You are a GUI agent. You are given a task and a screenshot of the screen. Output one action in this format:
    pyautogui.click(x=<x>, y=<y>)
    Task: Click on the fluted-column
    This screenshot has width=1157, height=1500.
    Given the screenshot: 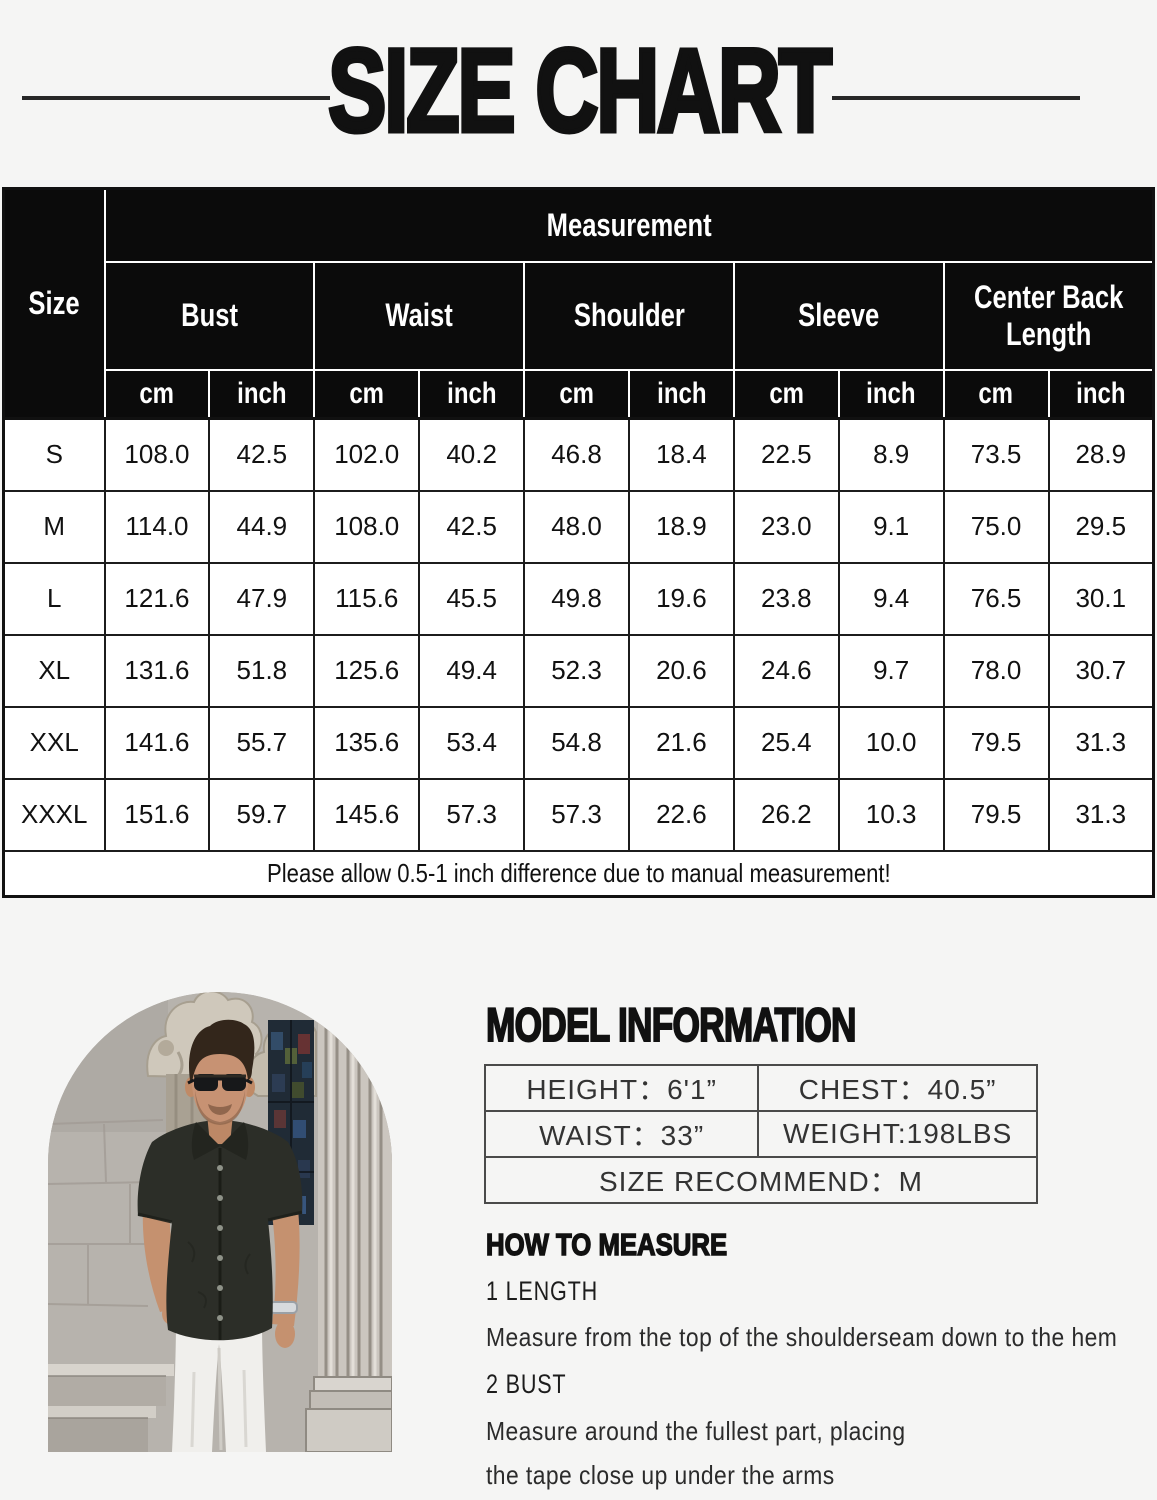 What is the action you would take?
    pyautogui.click(x=348, y=1222)
    